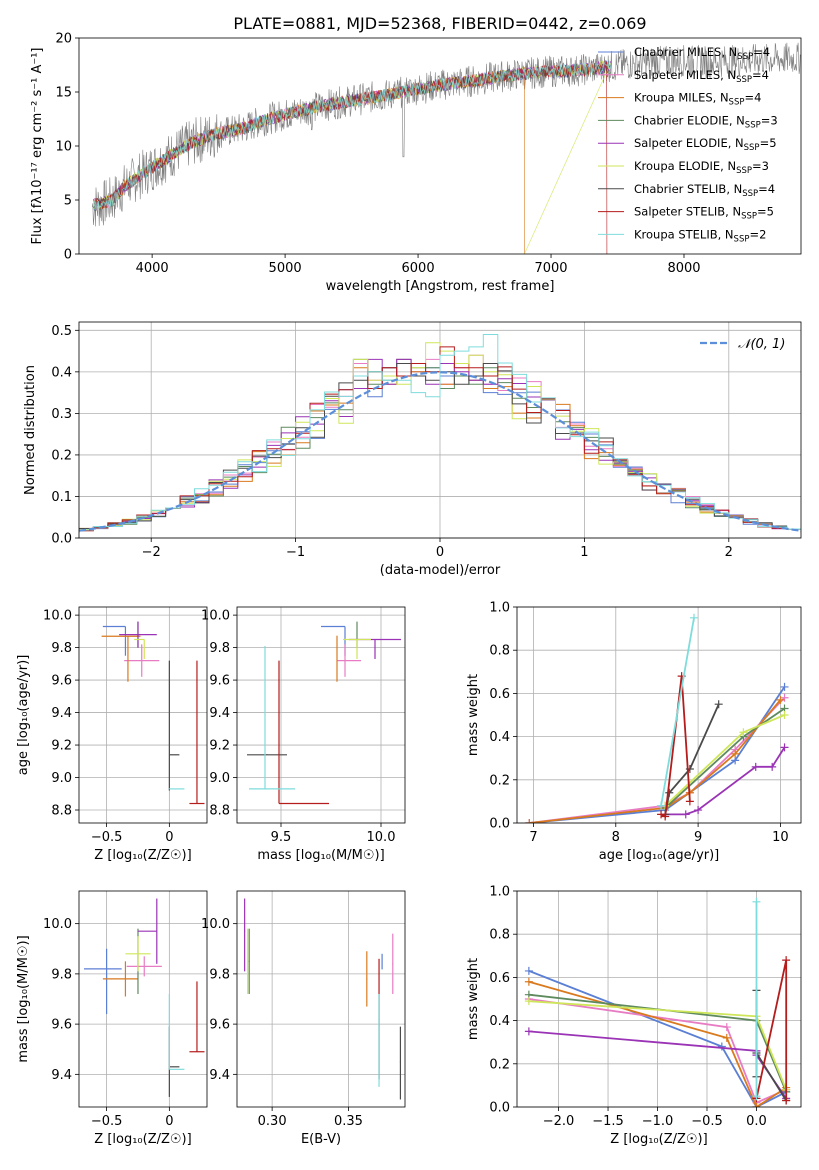  I want to click on x-tick-label: −2, so click(151, 552).